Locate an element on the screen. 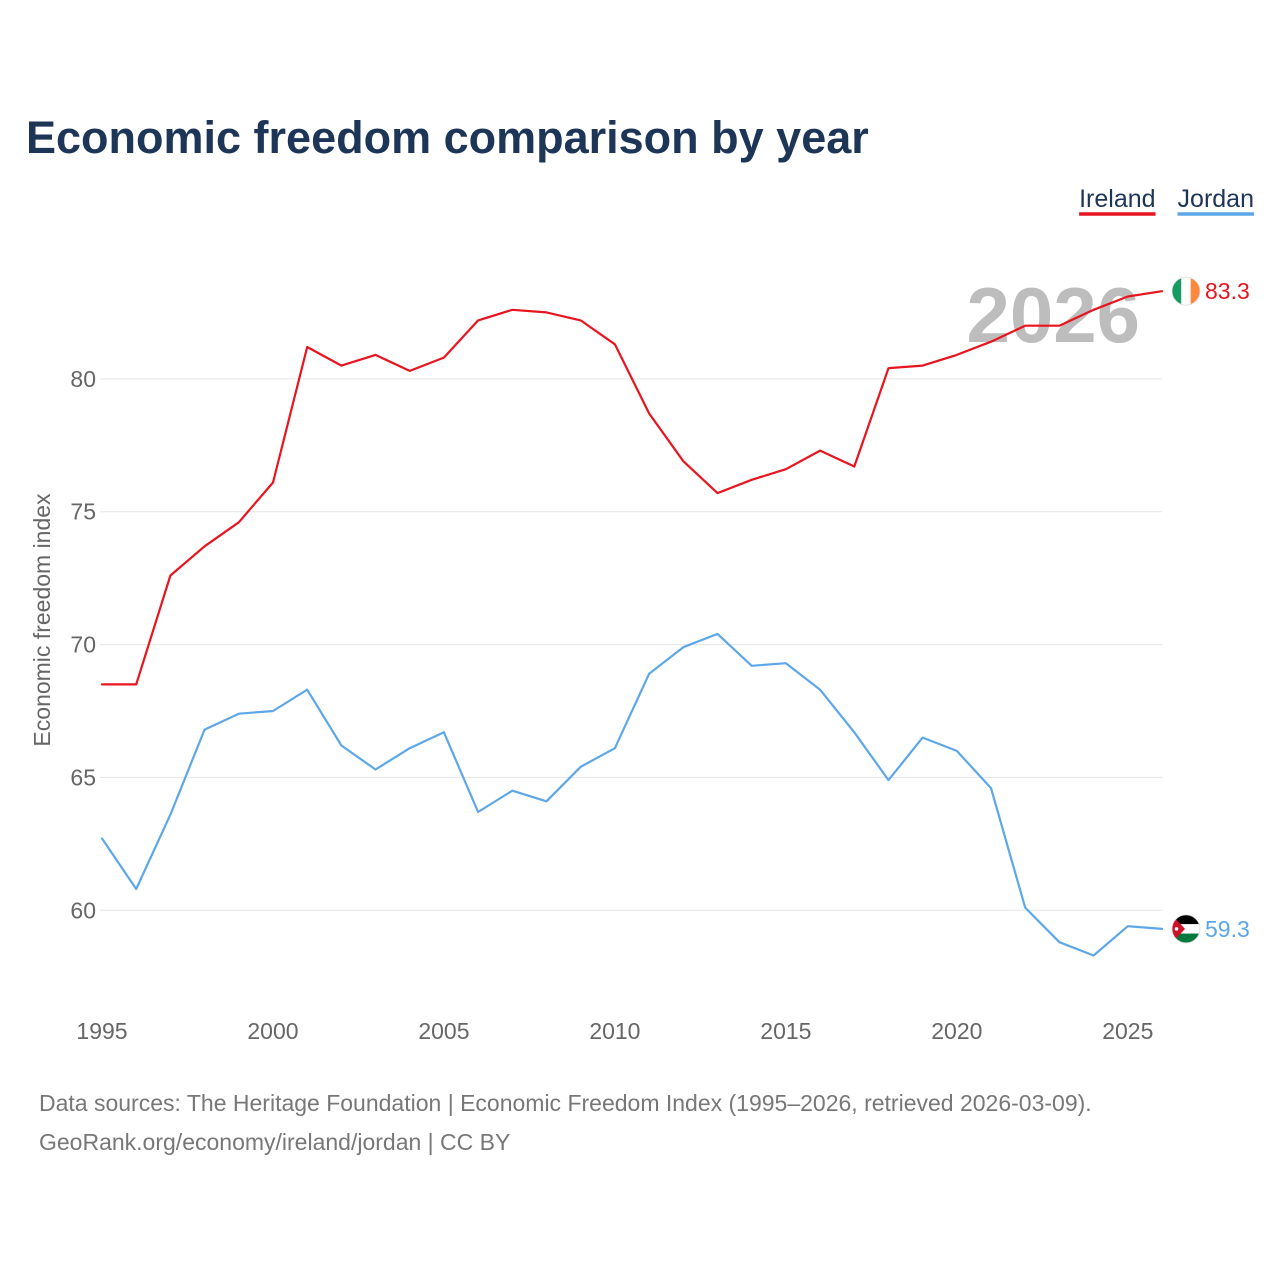 This screenshot has height=1280, width=1280. x-tick-2020: 2020 is located at coordinates (956, 1031).